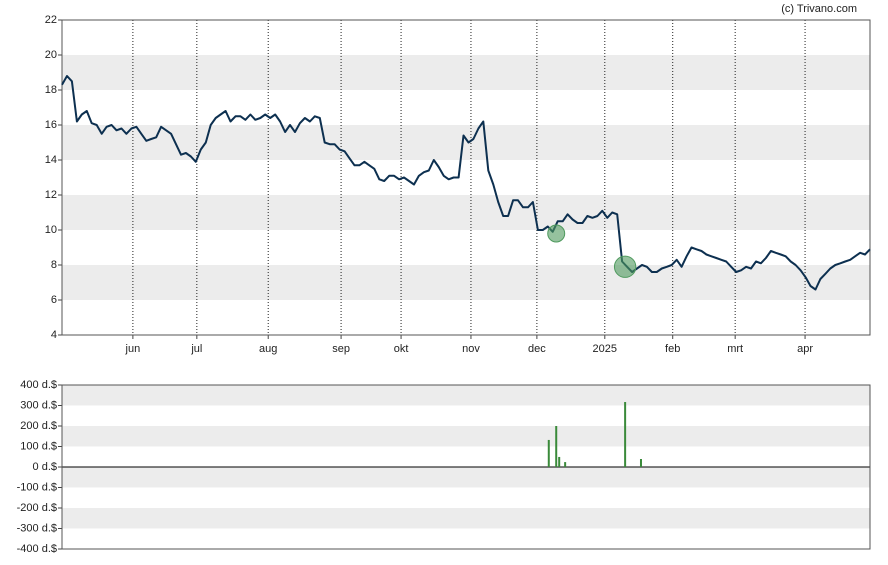  Describe the element at coordinates (51, 195) in the screenshot. I see `y-tick-label: 12` at that location.